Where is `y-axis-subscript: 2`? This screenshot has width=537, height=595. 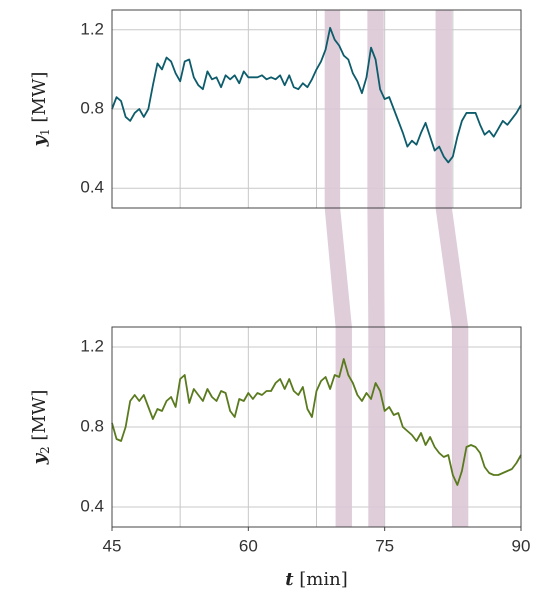
y-axis-subscript: 2 is located at coordinates (45, 450).